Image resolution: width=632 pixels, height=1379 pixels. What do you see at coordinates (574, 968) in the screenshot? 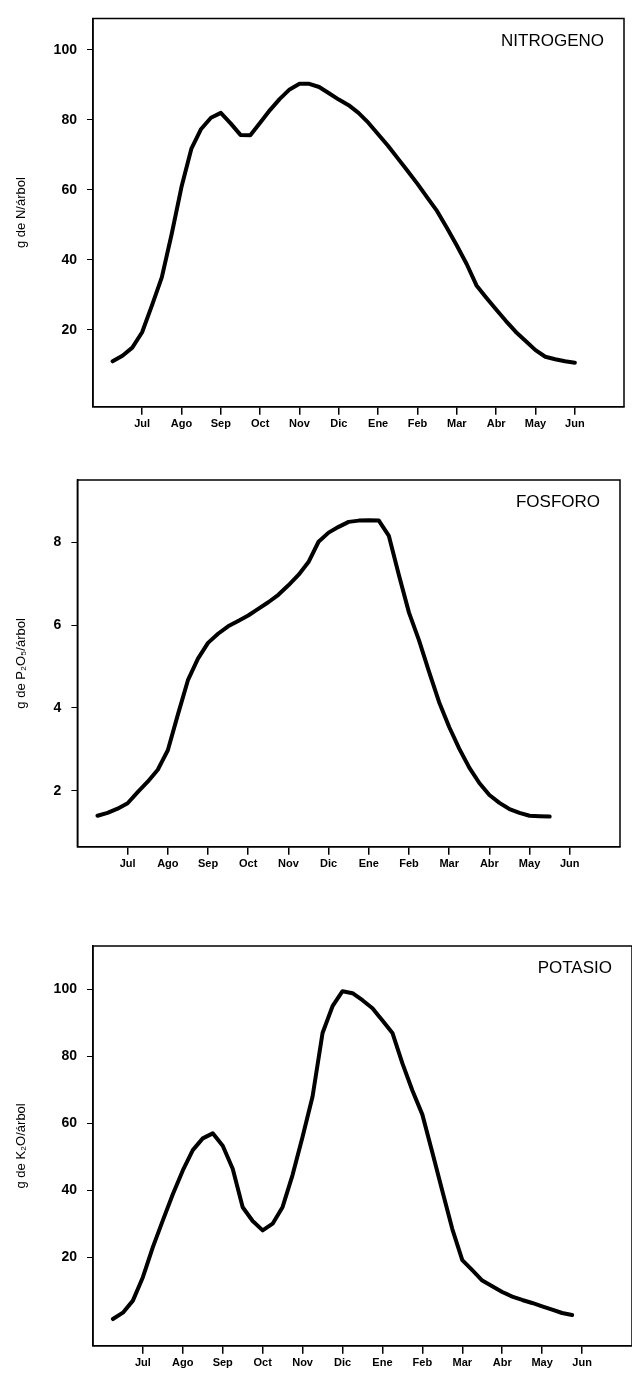
I see `text: POTASIO` at bounding box center [574, 968].